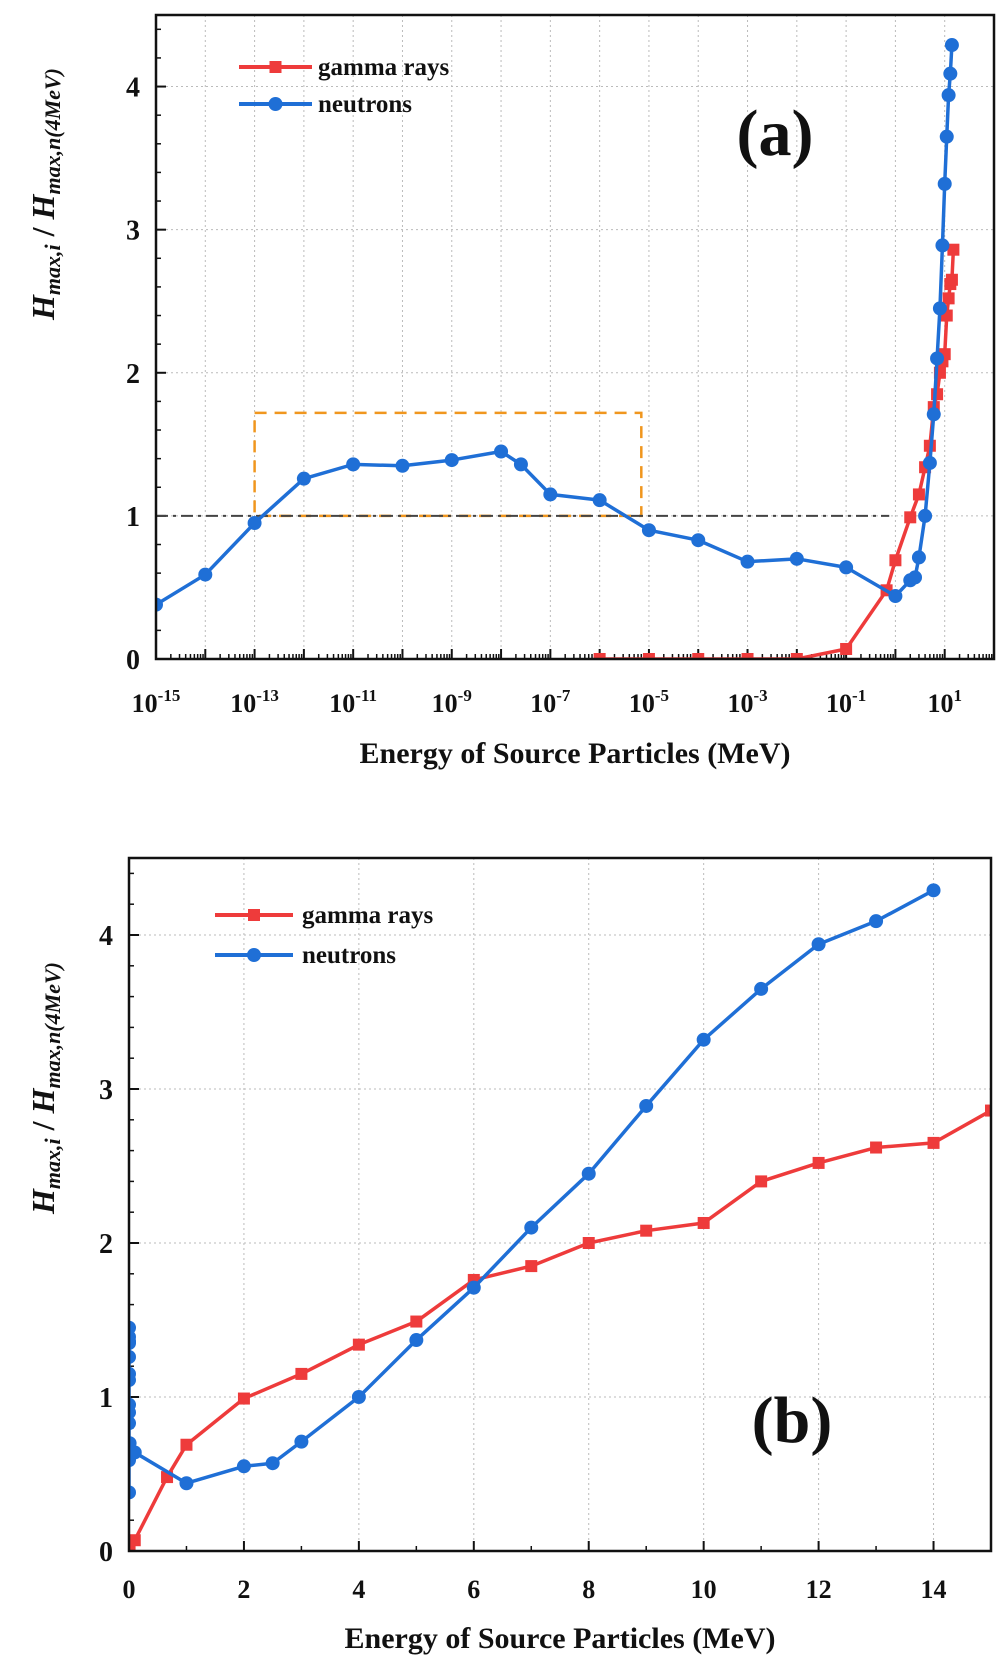 The height and width of the screenshot is (1655, 1002). I want to click on x-tick-label: 10¹, so click(944, 702).